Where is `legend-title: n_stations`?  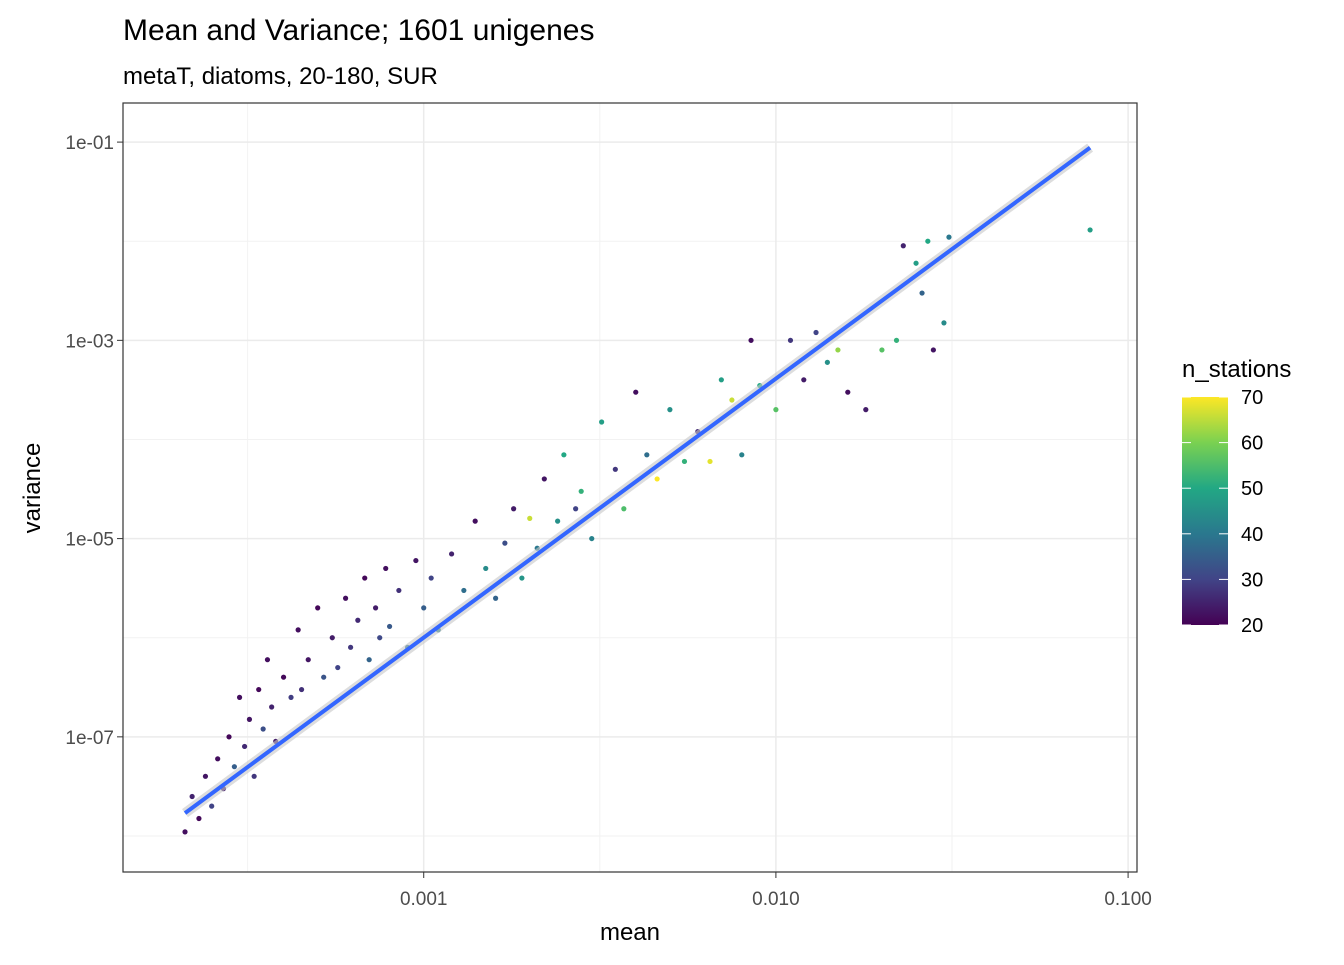
legend-title: n_stations is located at coordinates (1236, 369).